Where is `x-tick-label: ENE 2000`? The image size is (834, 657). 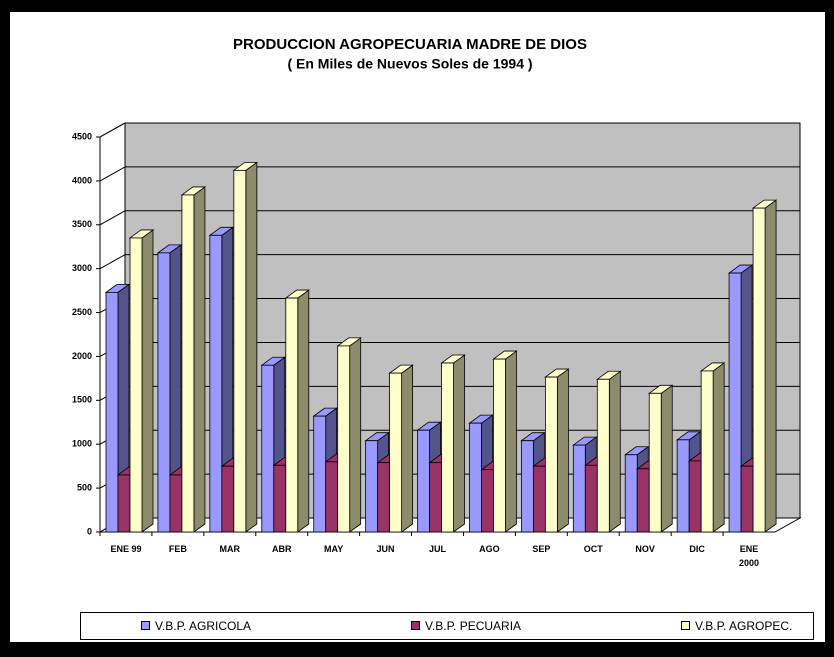
x-tick-label: ENE 2000 is located at coordinates (749, 556).